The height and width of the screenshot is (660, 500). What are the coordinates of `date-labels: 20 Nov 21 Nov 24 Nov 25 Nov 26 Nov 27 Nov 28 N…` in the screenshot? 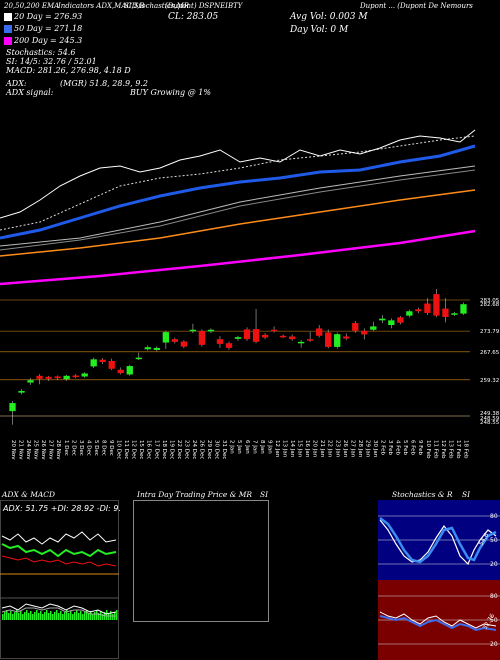 It's located at (239, 450).